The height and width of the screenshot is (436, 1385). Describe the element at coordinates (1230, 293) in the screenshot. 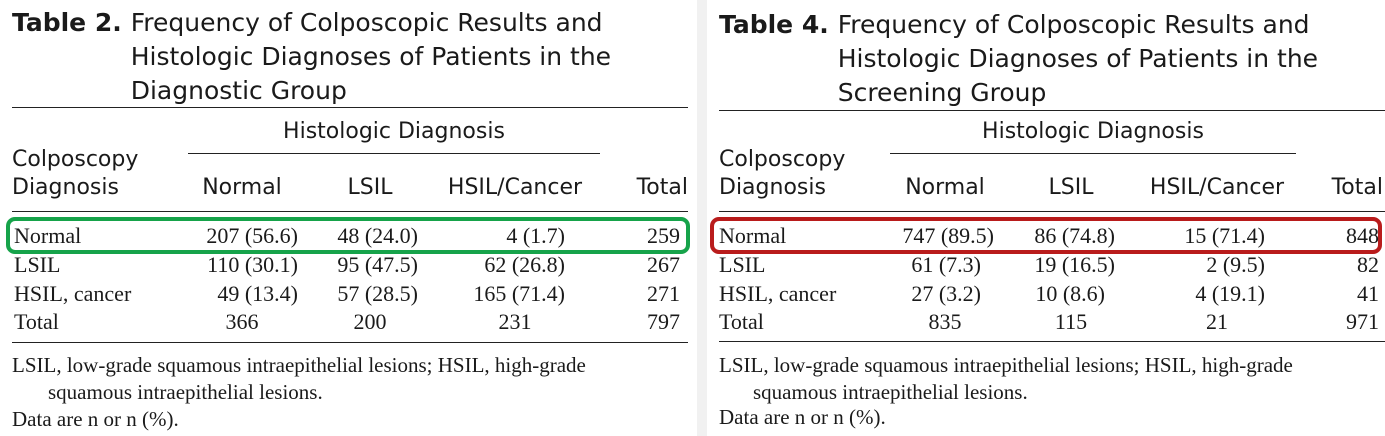

I see `table-cell: 4 (19.1)` at that location.